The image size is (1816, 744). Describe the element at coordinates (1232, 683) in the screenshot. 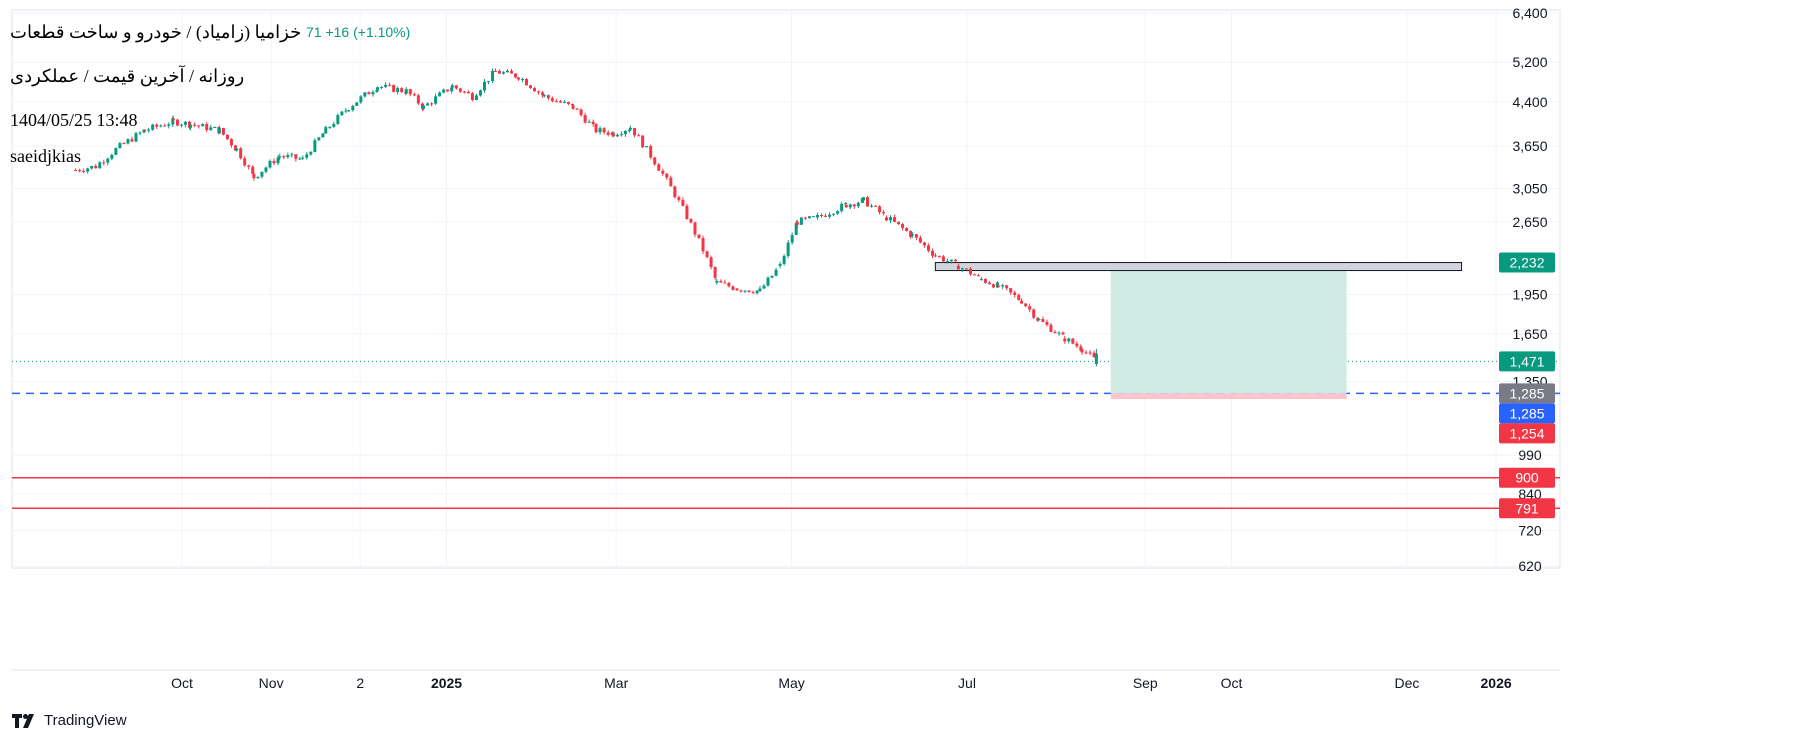

I see `x-tick-label: Oct` at that location.